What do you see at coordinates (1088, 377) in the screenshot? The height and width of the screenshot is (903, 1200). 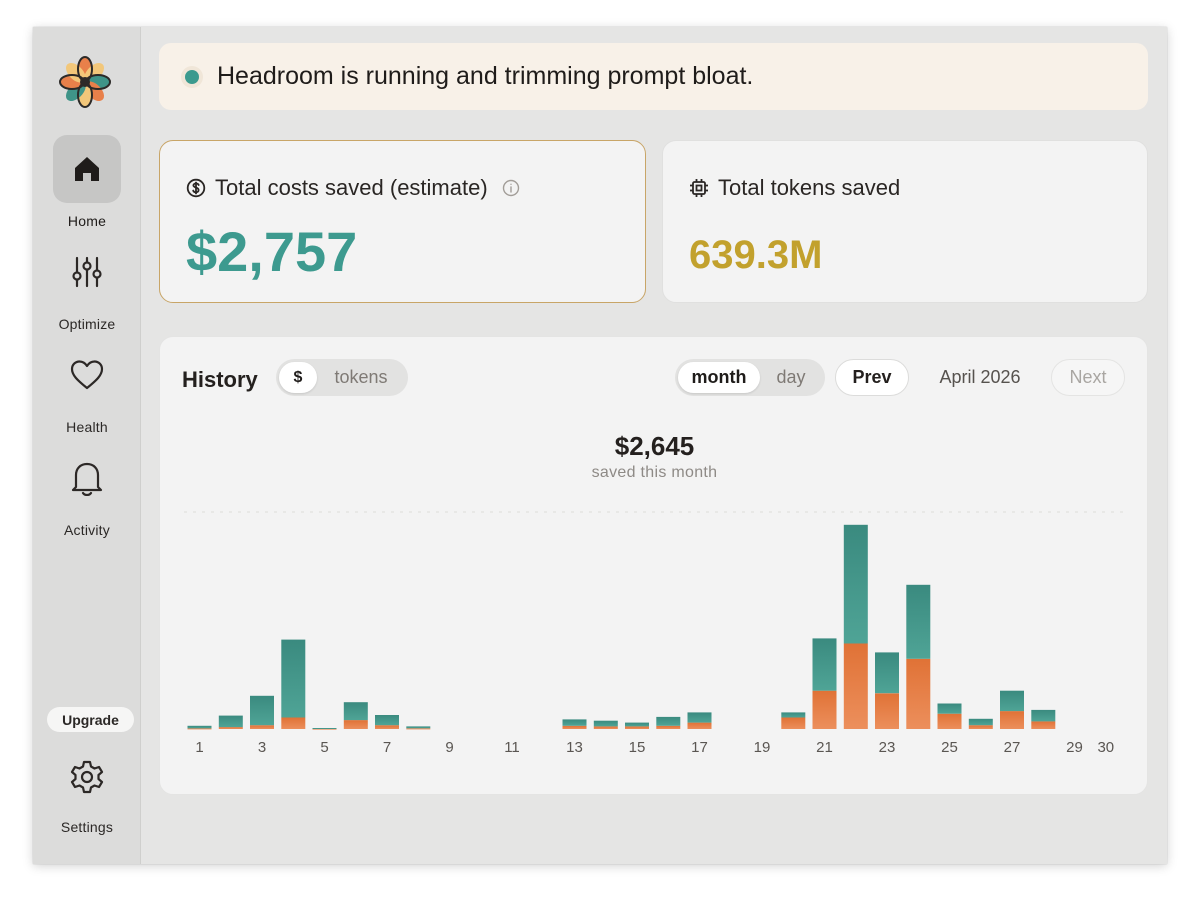 I see `next-button: Next` at bounding box center [1088, 377].